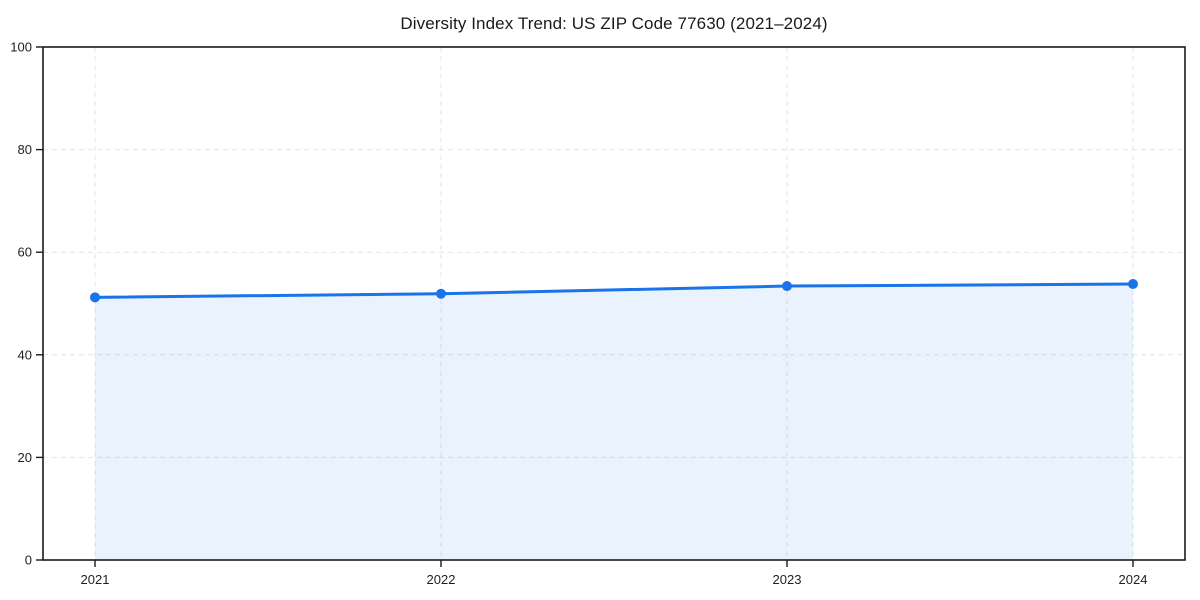  Describe the element at coordinates (28, 560) in the screenshot. I see `y-axis-tick-label: 0` at that location.